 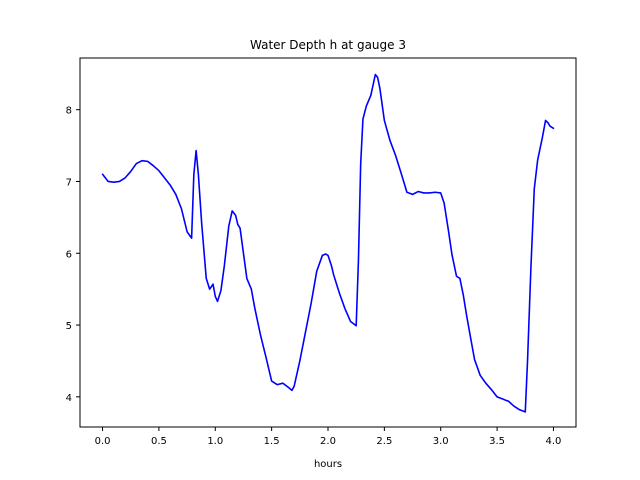 I want to click on y-tick-label: 4, so click(x=69, y=398).